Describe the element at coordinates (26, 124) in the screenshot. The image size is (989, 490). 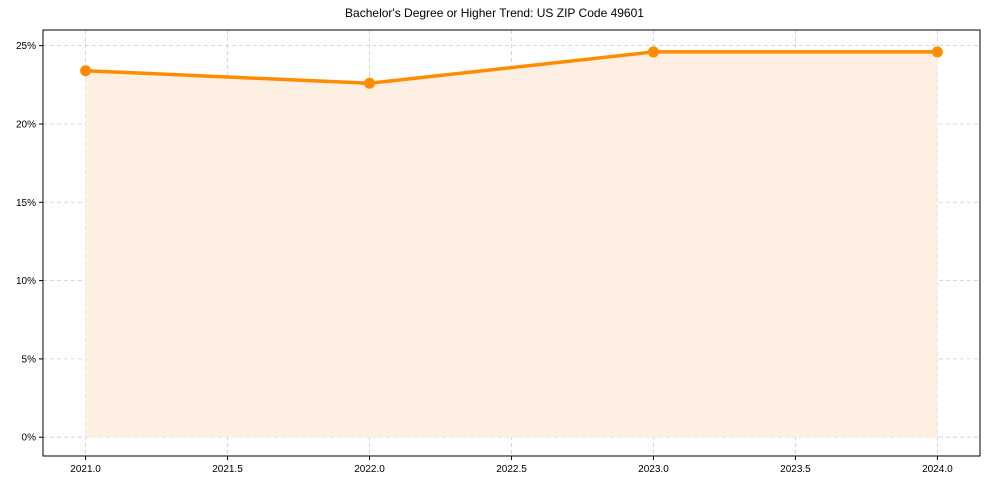
I see `y-tick-label: 20%` at that location.